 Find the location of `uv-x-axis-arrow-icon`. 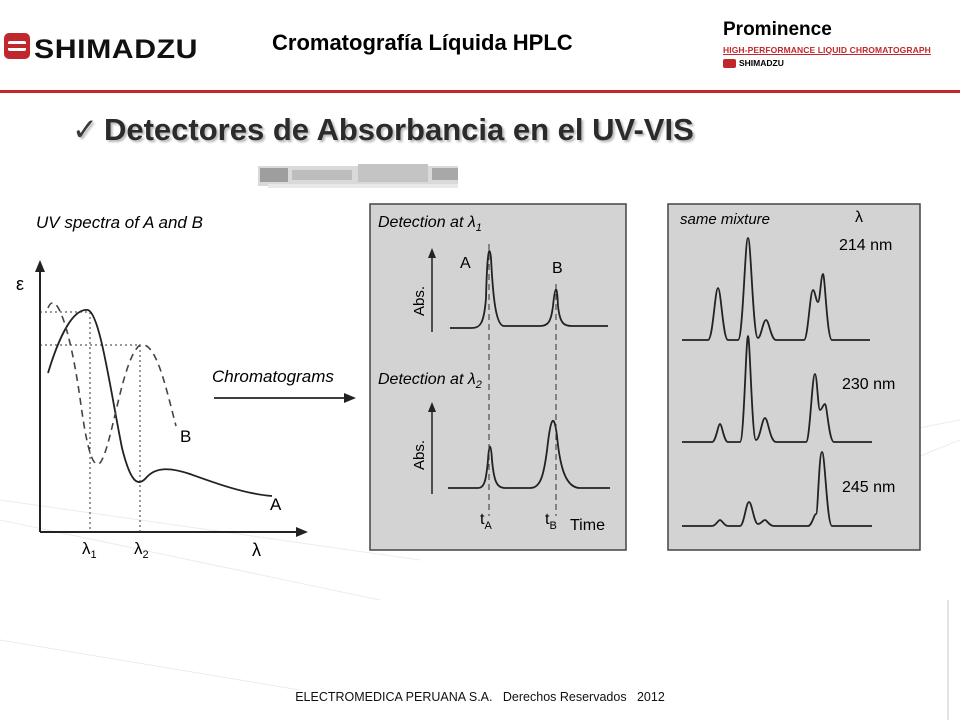

uv-x-axis-arrow-icon is located at coordinates (302, 532).